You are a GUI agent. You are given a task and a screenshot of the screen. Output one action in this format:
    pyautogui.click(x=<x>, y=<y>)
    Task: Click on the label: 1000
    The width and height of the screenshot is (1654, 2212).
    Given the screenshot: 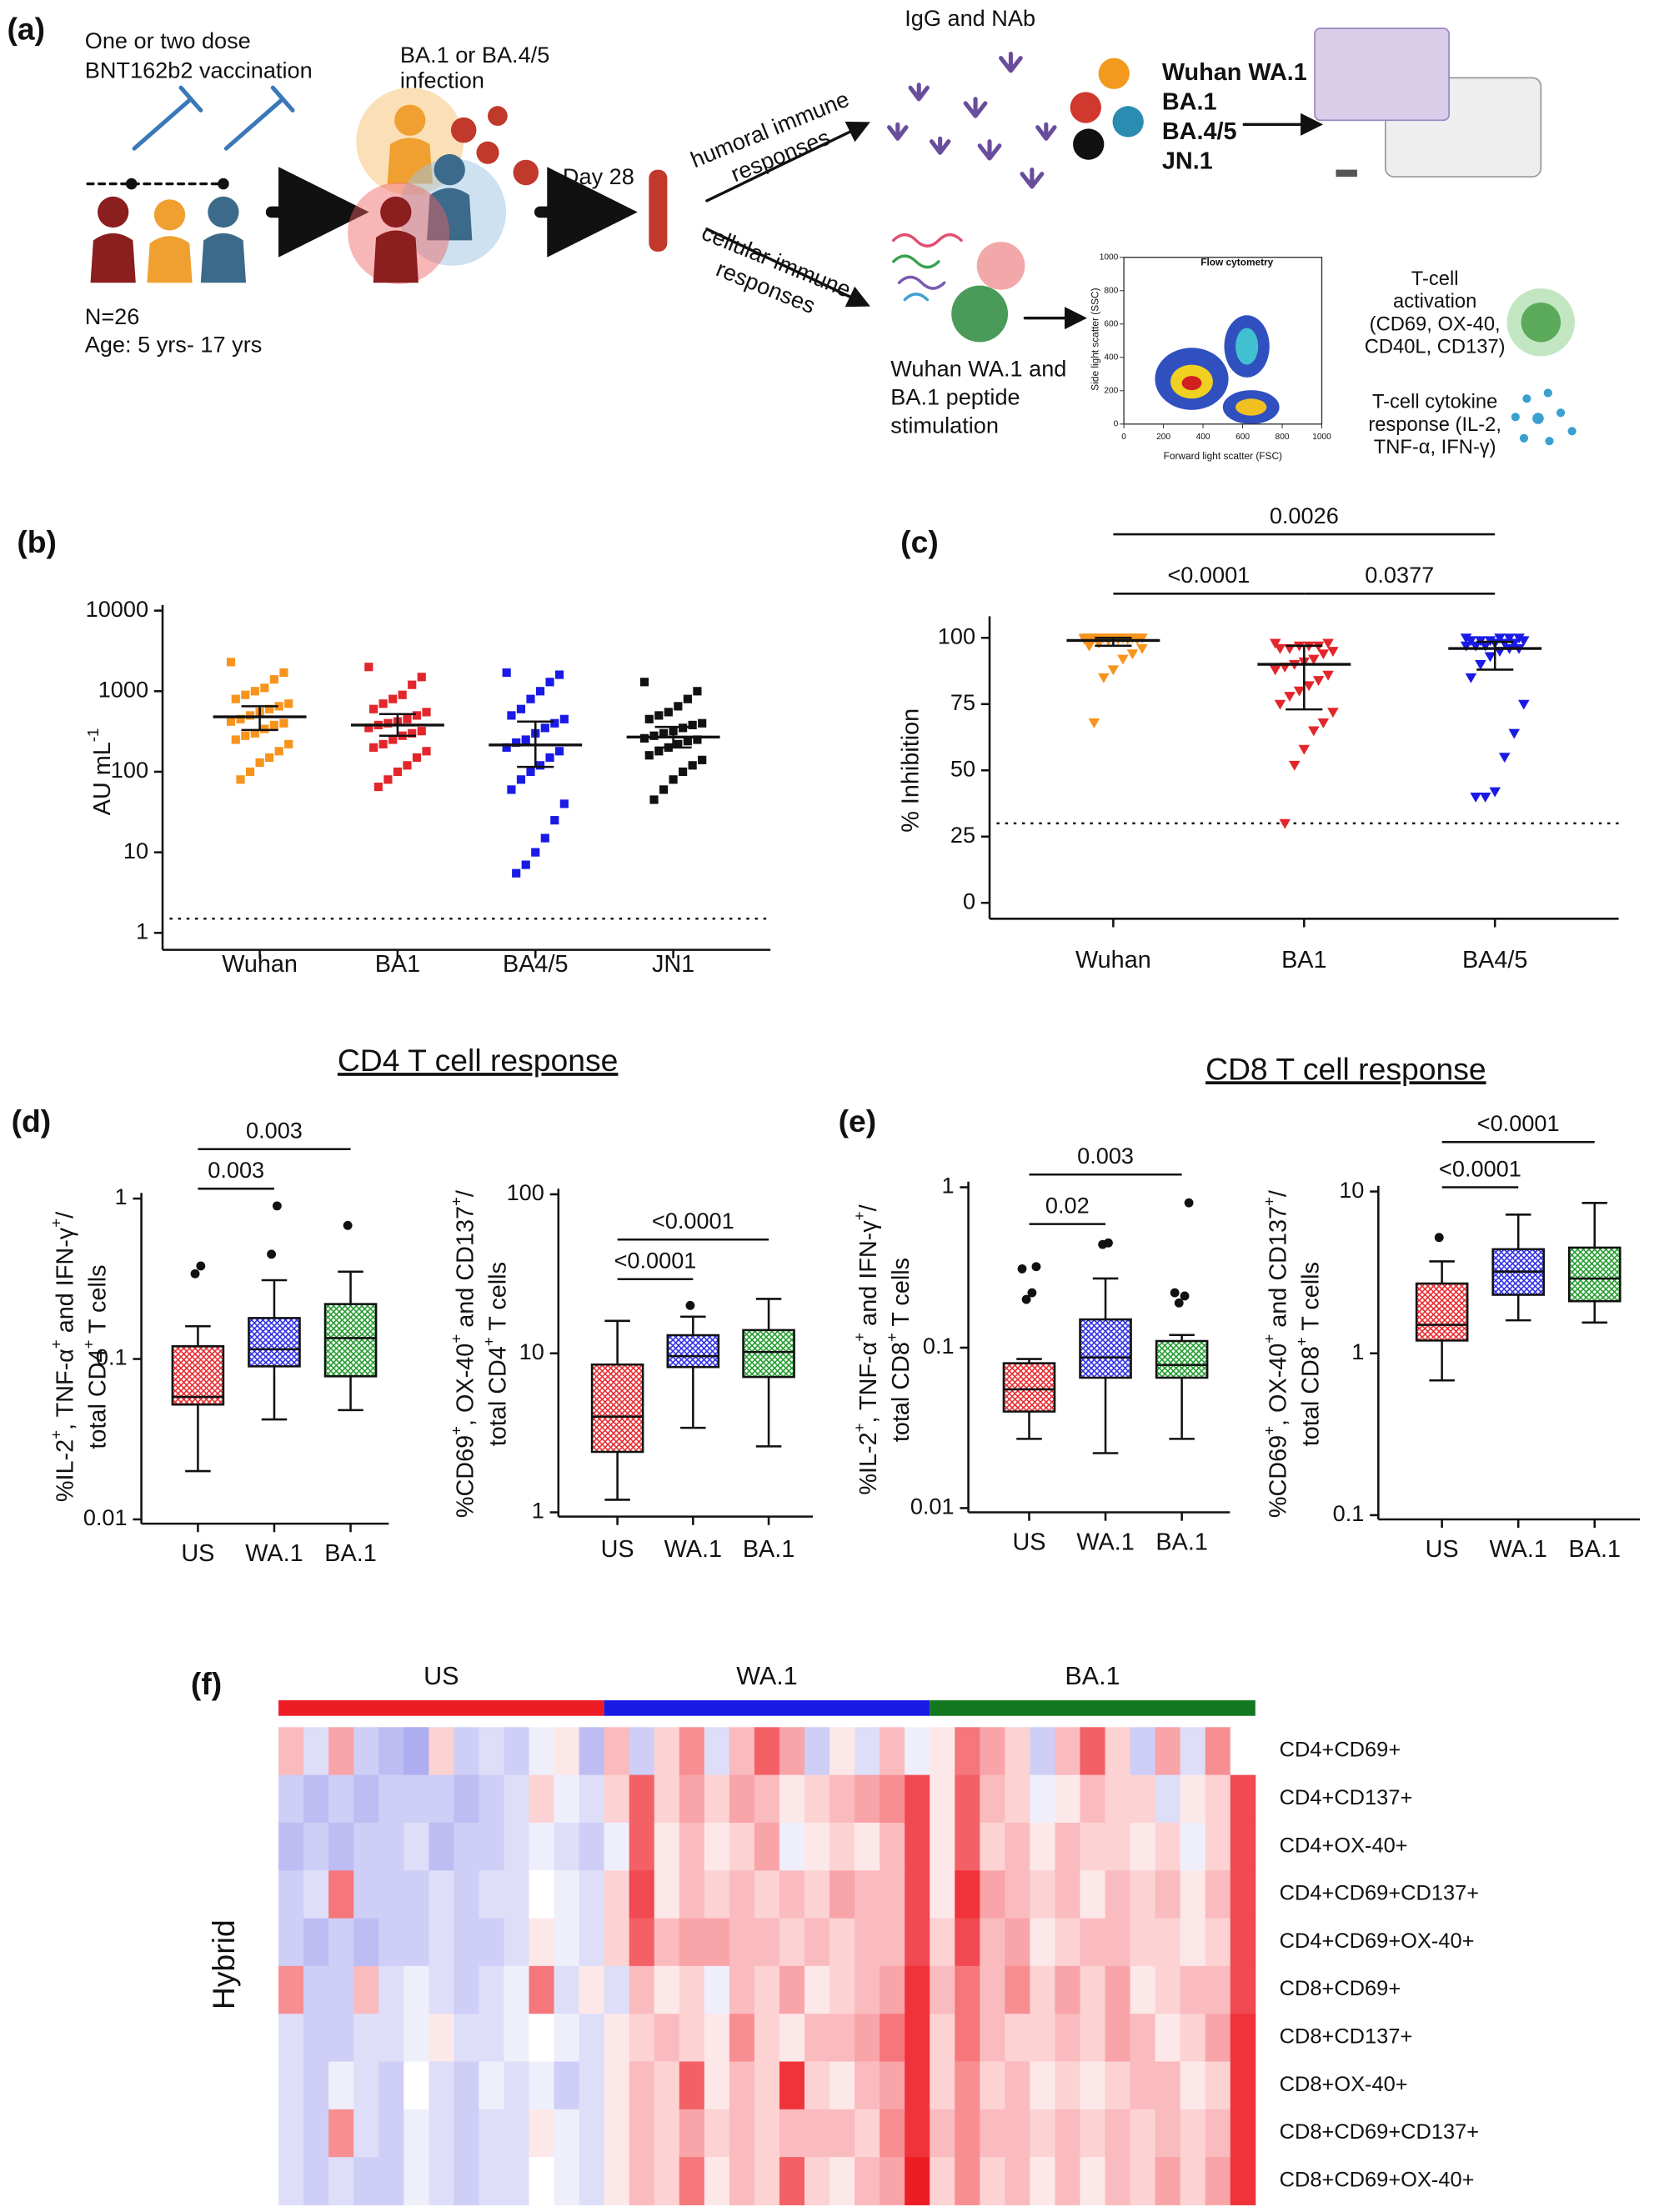 What is the action you would take?
    pyautogui.click(x=1321, y=437)
    